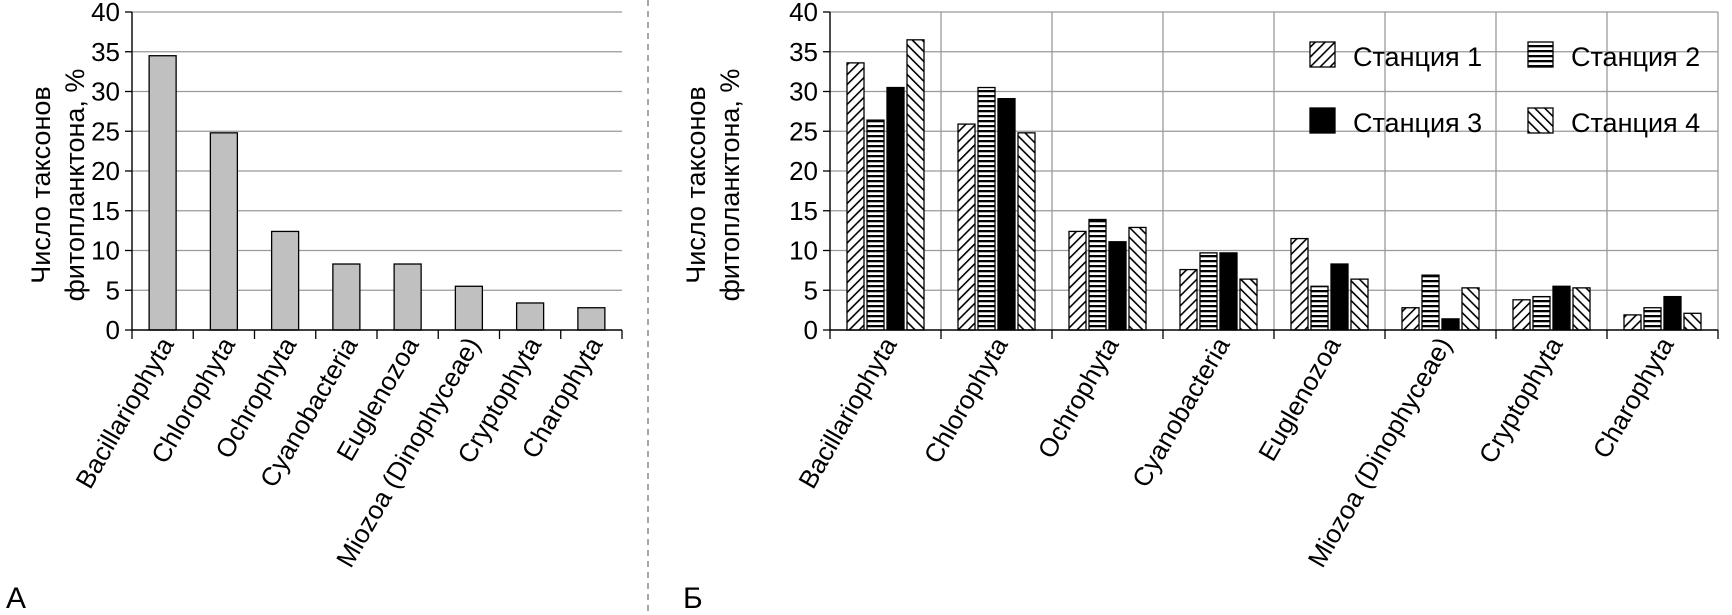 The height and width of the screenshot is (615, 1732). Describe the element at coordinates (469, 308) in the screenshot. I see `bar-miozoa-dinophyceae` at that location.